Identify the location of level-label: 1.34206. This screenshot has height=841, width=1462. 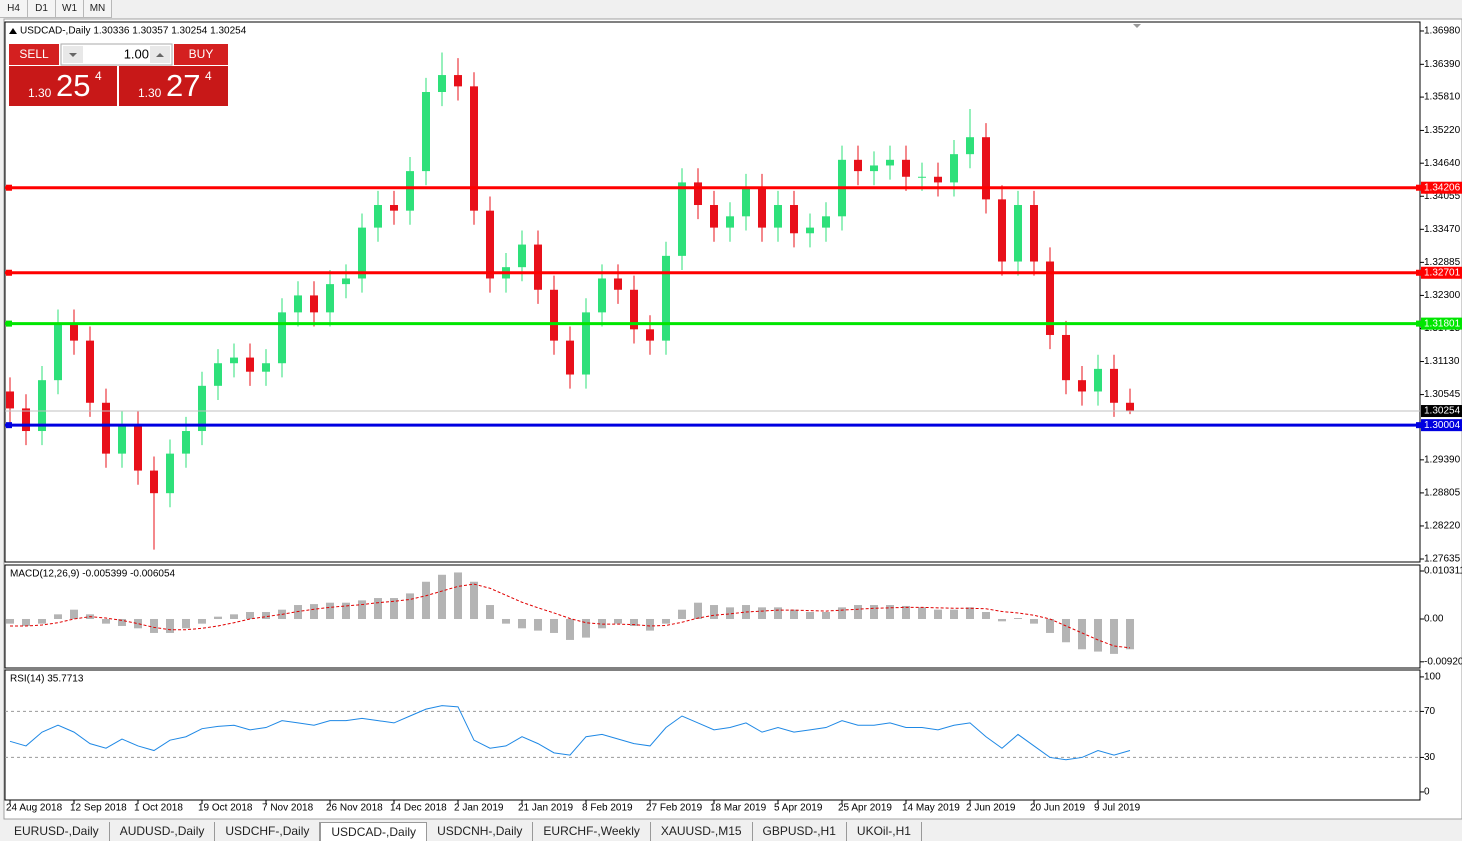
(1442, 187).